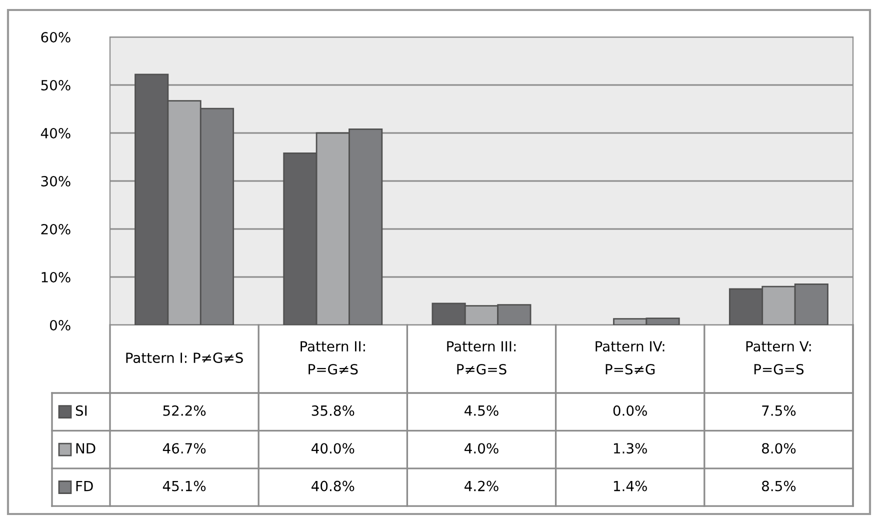 The width and height of the screenshot is (878, 520). I want to click on data-label: 8.5%, so click(779, 486).